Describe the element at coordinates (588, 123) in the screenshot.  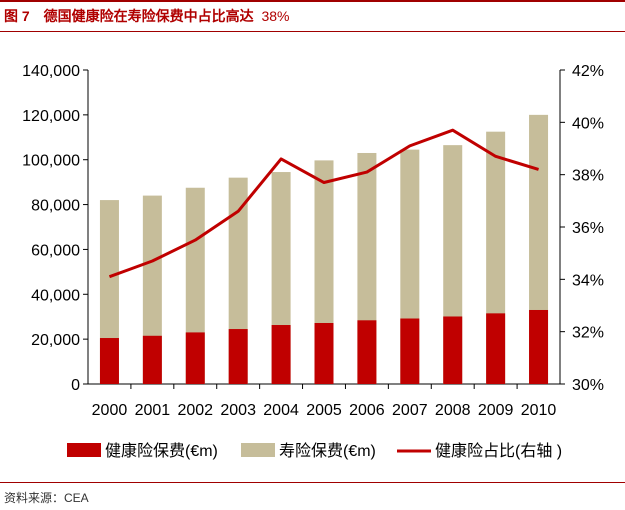
I see `right-tick-label: 40%` at that location.